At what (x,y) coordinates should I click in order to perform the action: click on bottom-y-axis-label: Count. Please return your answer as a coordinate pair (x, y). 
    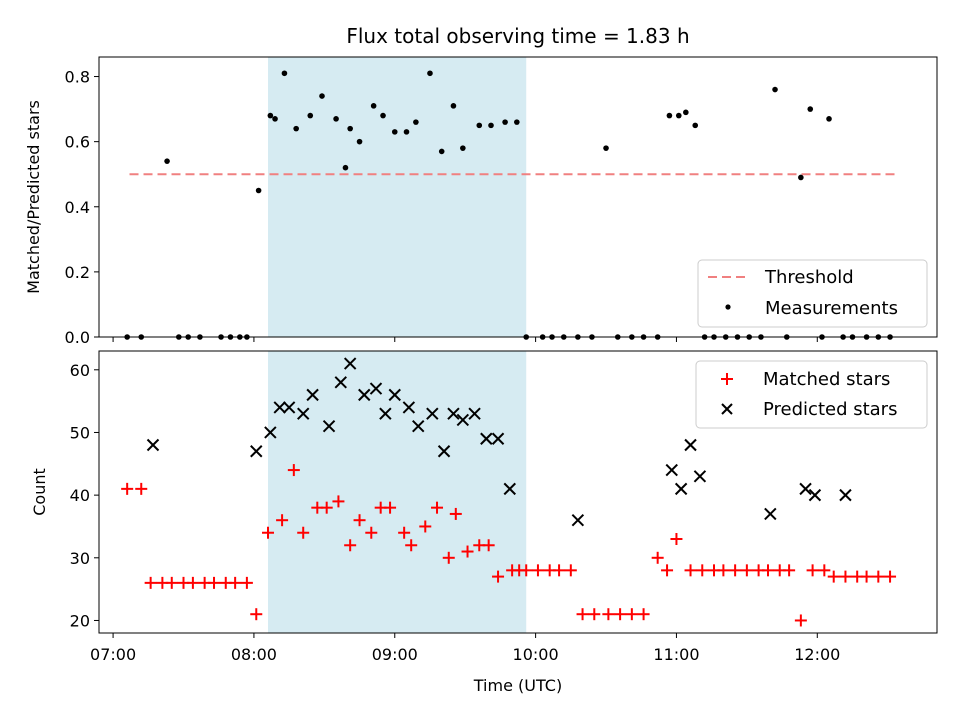
    Looking at the image, I should click on (39, 492).